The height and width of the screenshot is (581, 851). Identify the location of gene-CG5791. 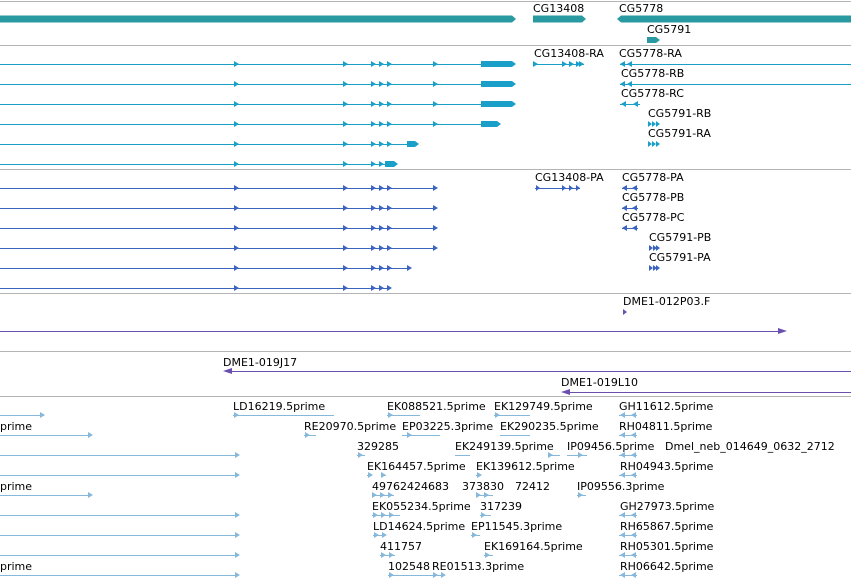
(653, 40).